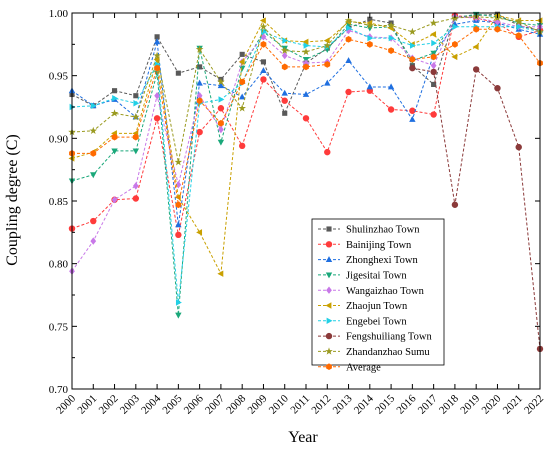  What do you see at coordinates (375, 337) in the screenshot?
I see `legend-item-fengshuiliang-town: Fengshuiliang Town` at bounding box center [375, 337].